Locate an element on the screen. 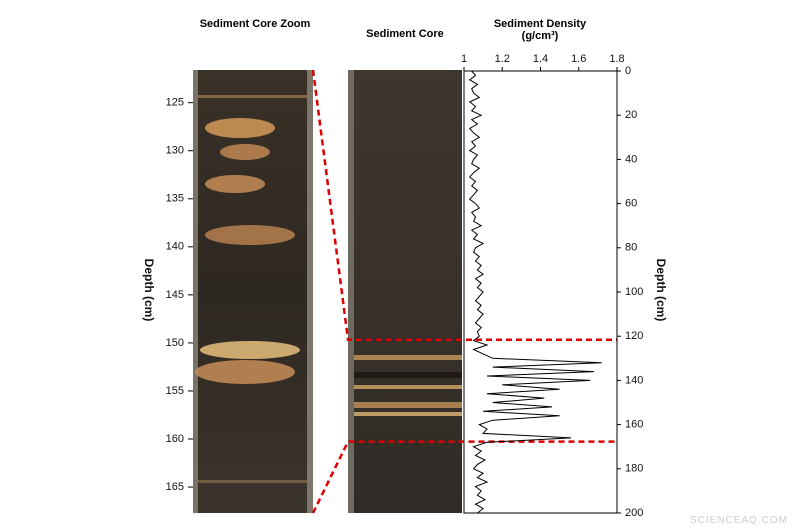 This screenshot has width=800, height=530. y-tick-label: 125 is located at coordinates (175, 103).